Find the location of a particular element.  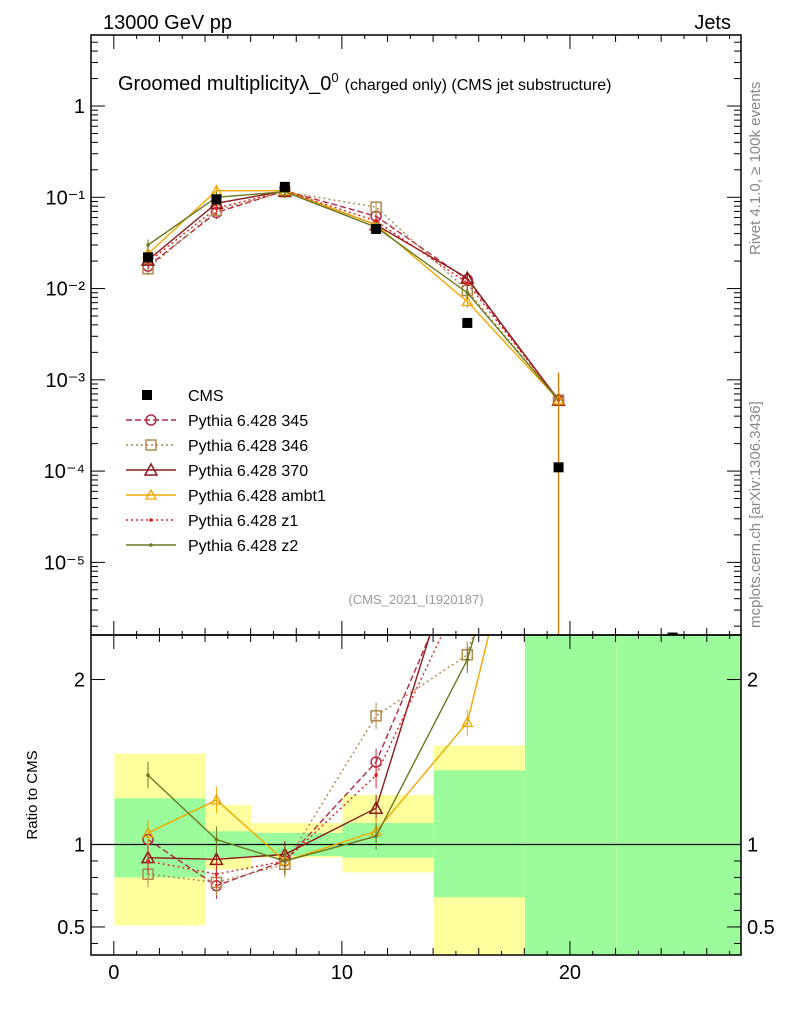

main-y-tick-label: 10⁻⁵ is located at coordinates (64, 563).